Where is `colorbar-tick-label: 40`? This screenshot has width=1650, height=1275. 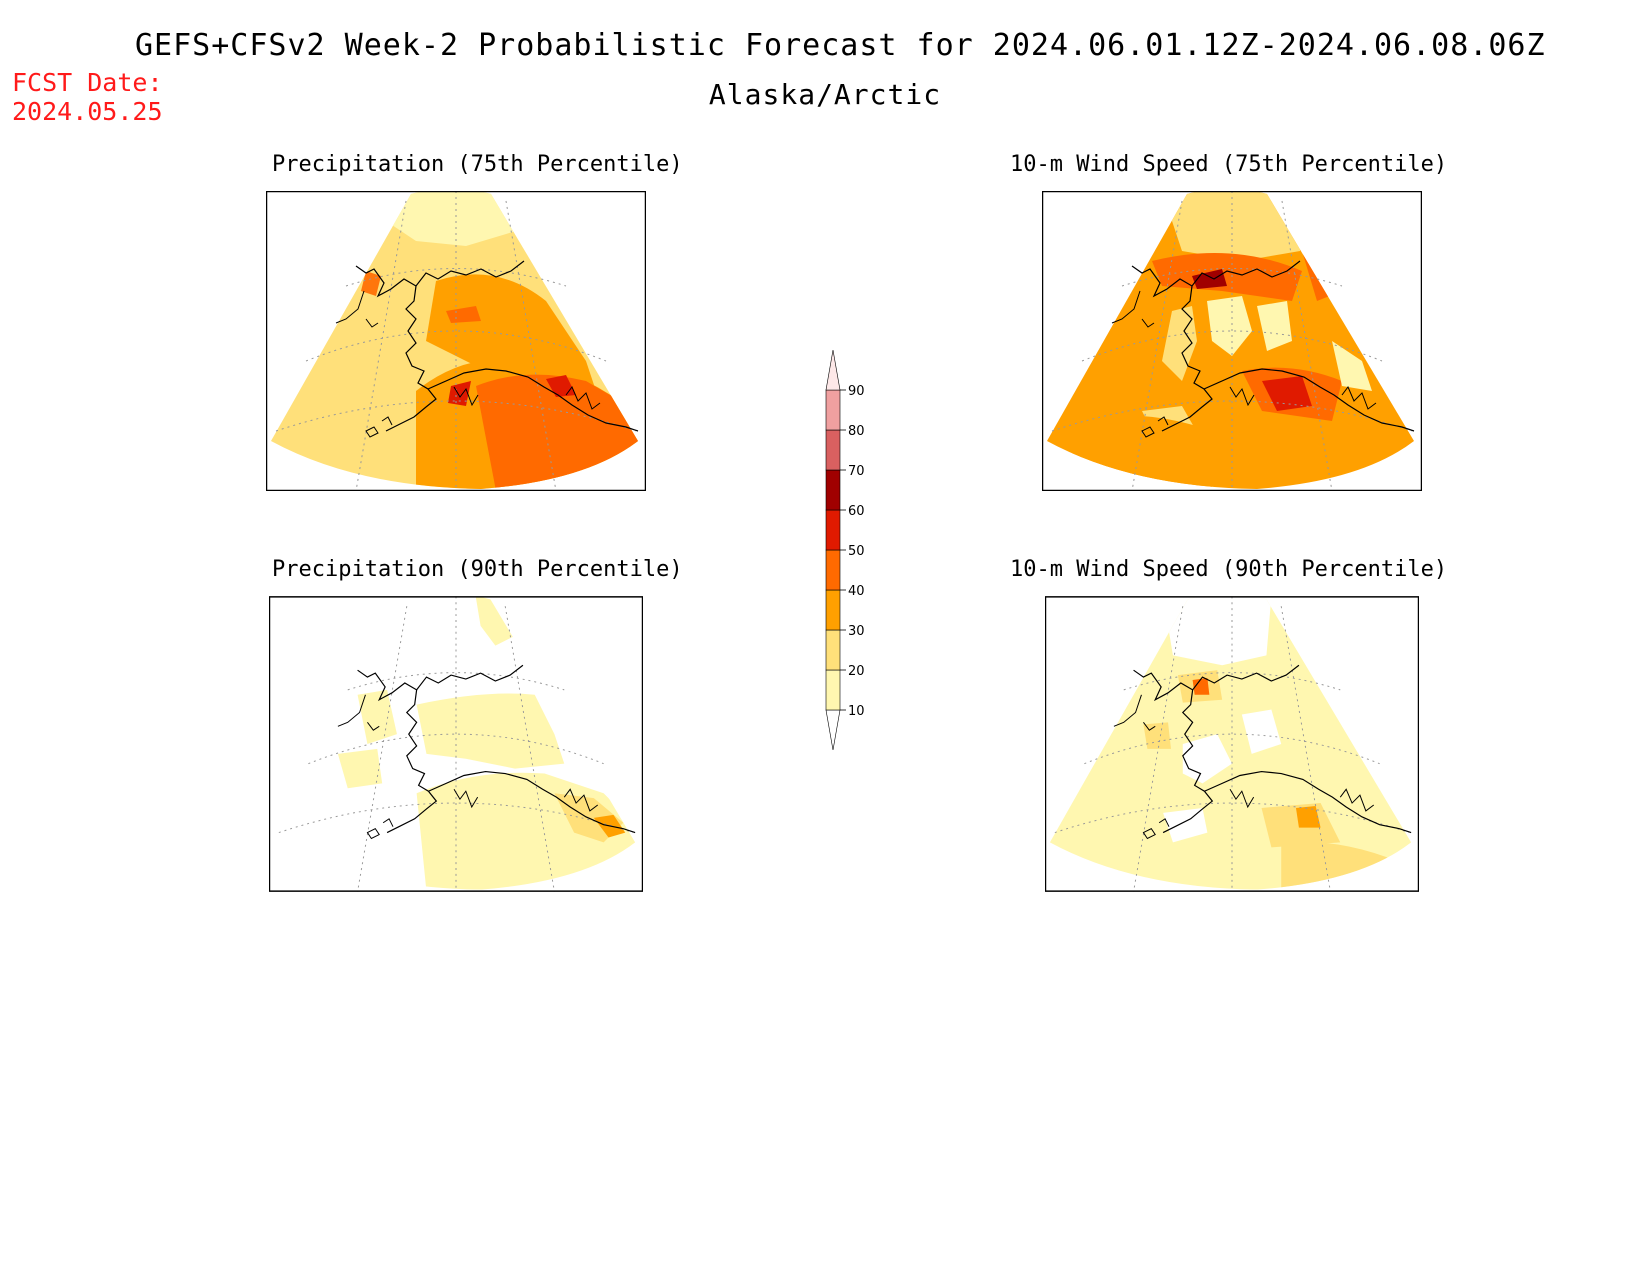 colorbar-tick-label: 40 is located at coordinates (856, 591).